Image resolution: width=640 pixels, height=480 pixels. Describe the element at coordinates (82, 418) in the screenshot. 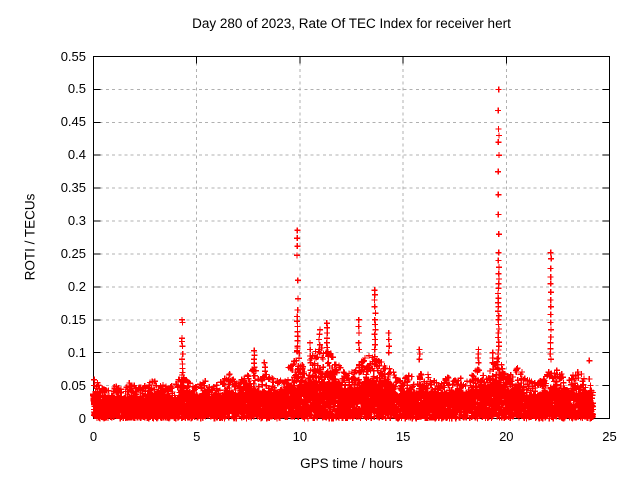

I see `y-tick-label: 0` at that location.